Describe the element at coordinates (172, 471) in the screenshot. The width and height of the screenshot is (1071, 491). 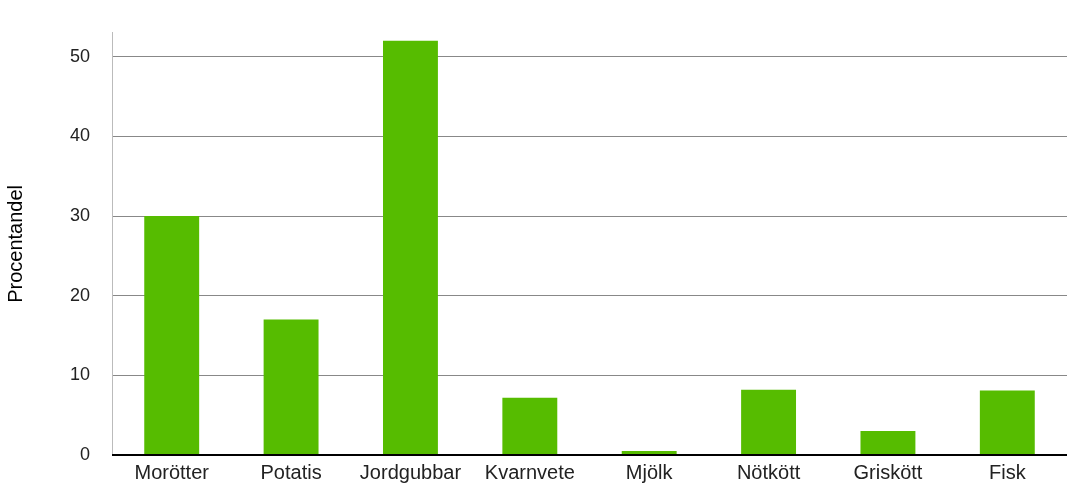
I see `x-tick-label: Morötter` at that location.